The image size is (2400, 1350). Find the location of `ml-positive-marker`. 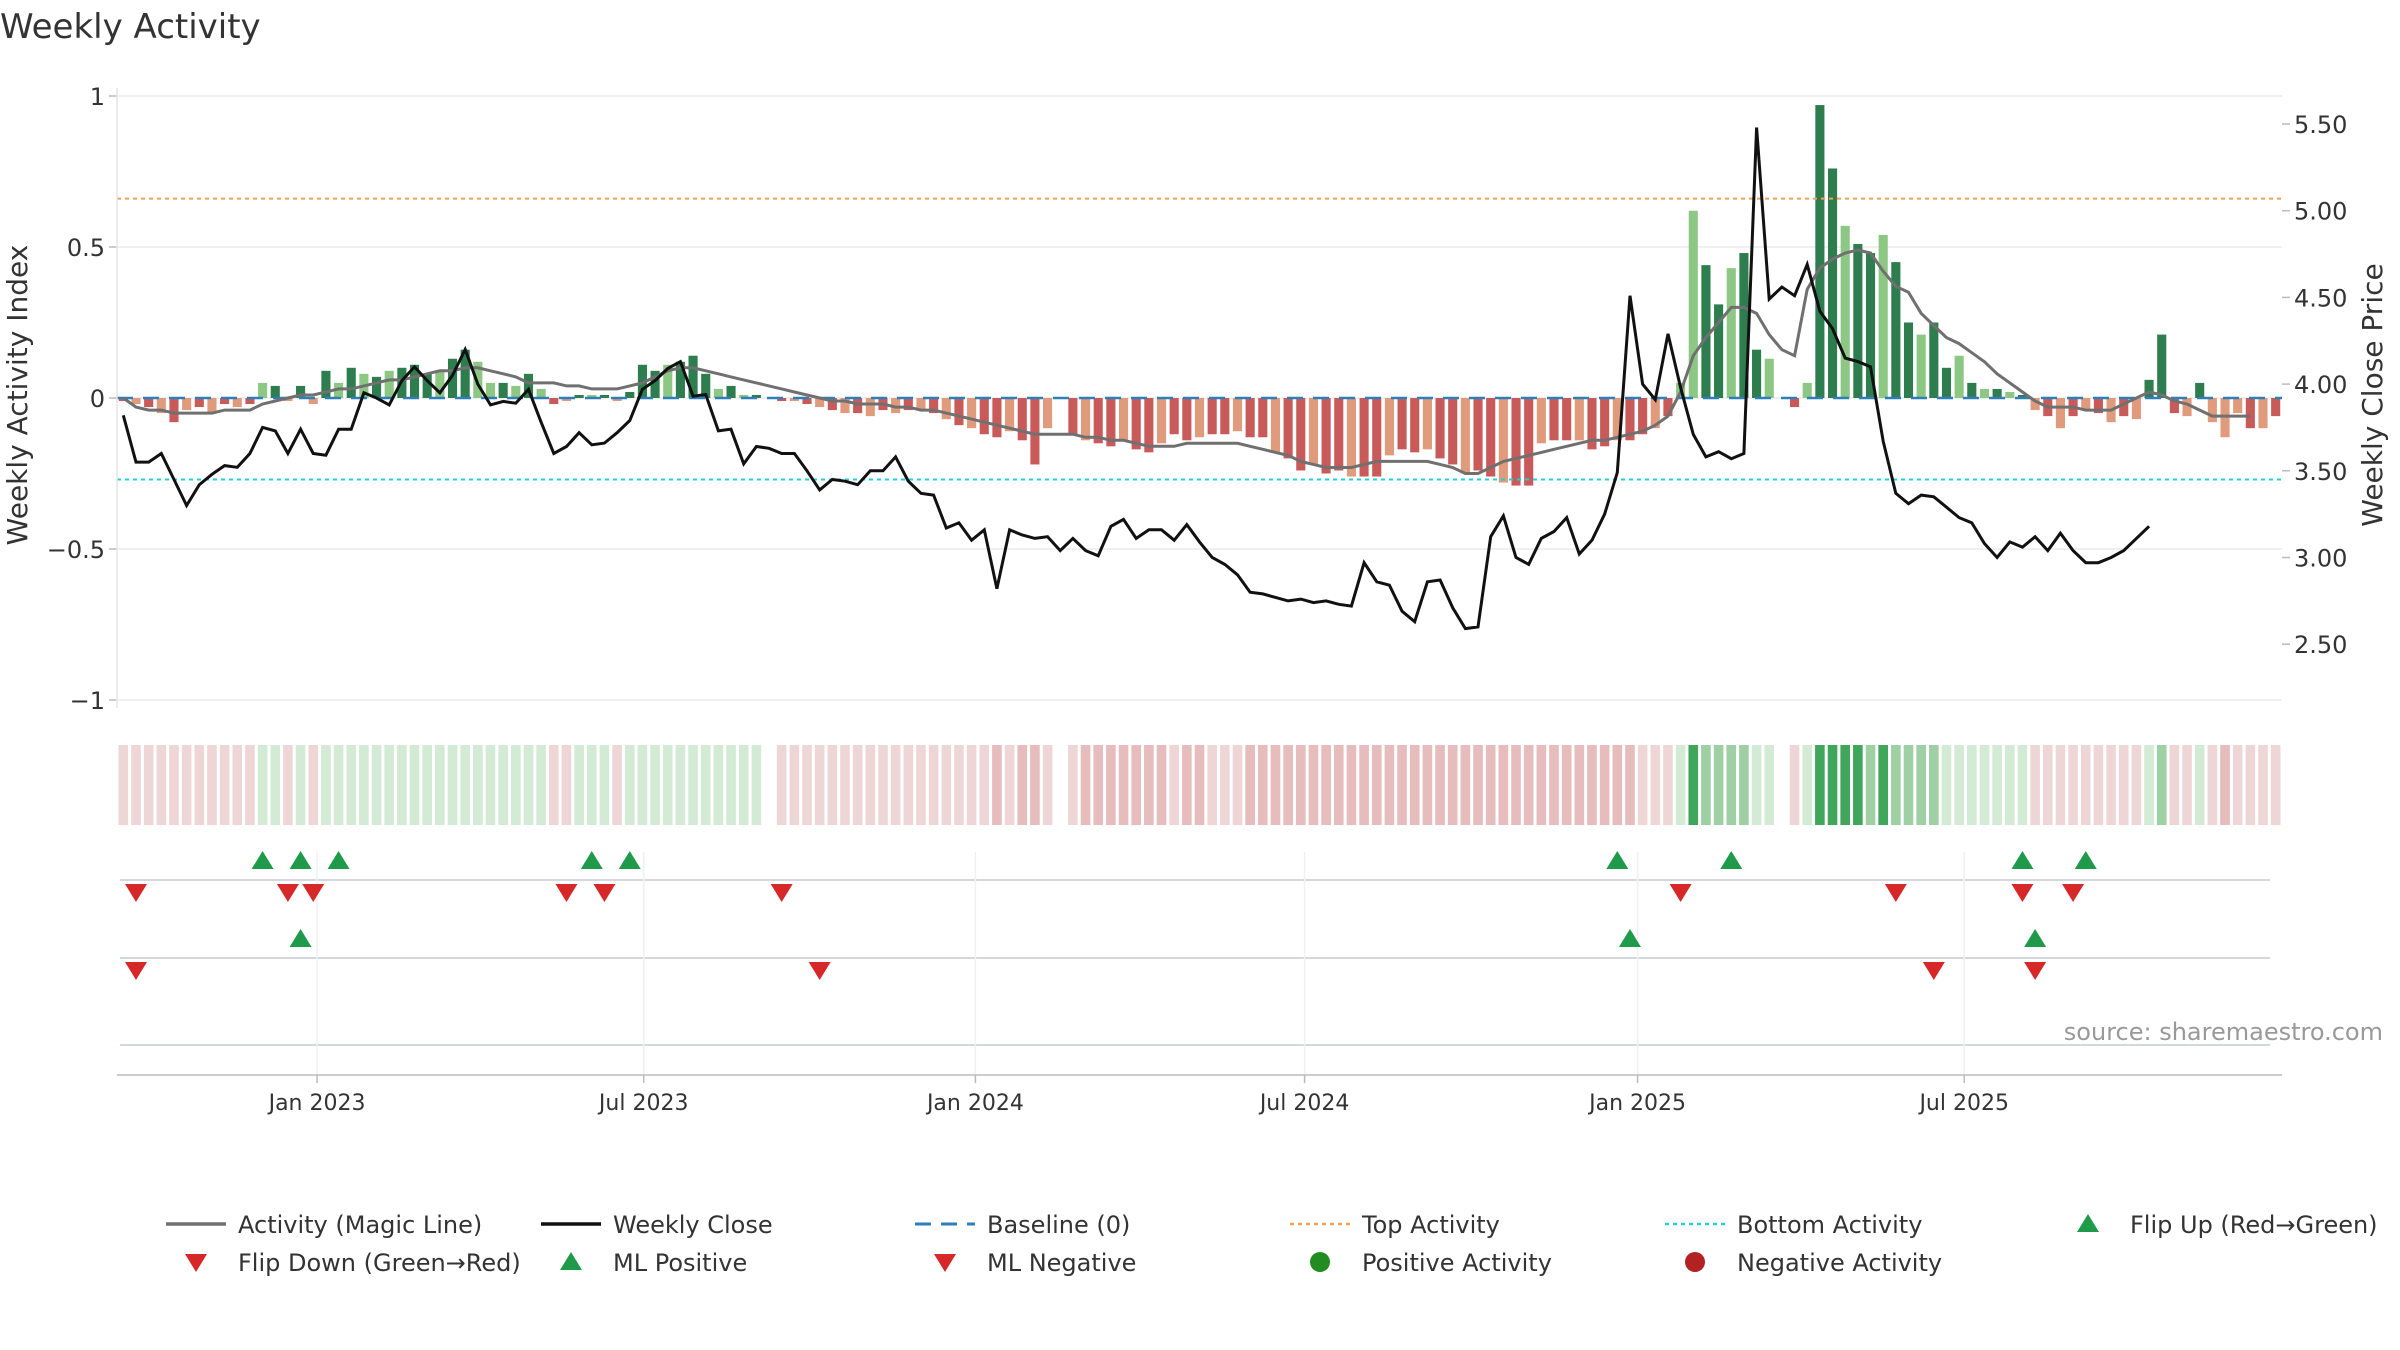

ml-positive-marker is located at coordinates (300, 938).